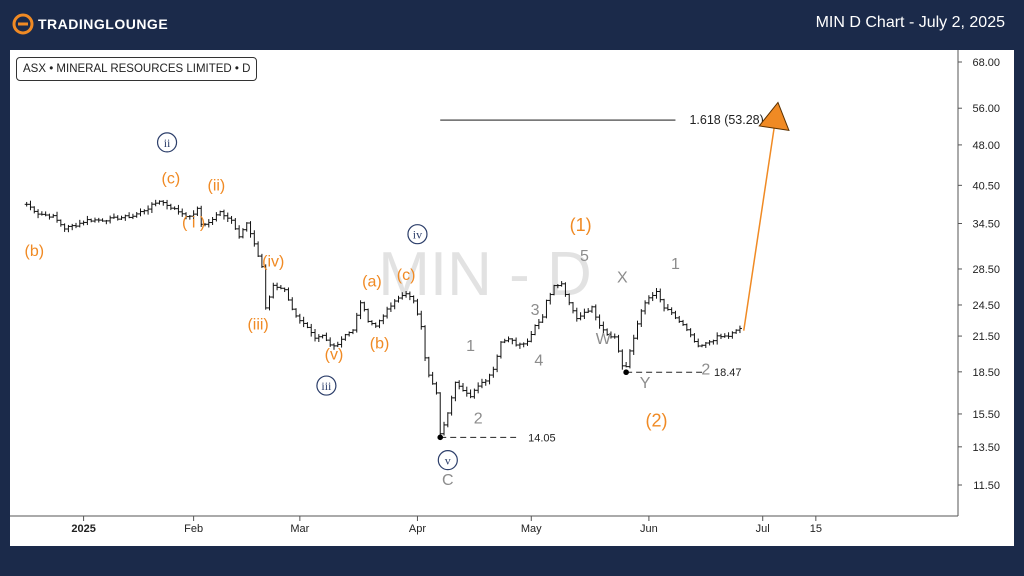 The height and width of the screenshot is (576, 1024). Describe the element at coordinates (193, 223) in the screenshot. I see `wave-label: ( i )` at that location.